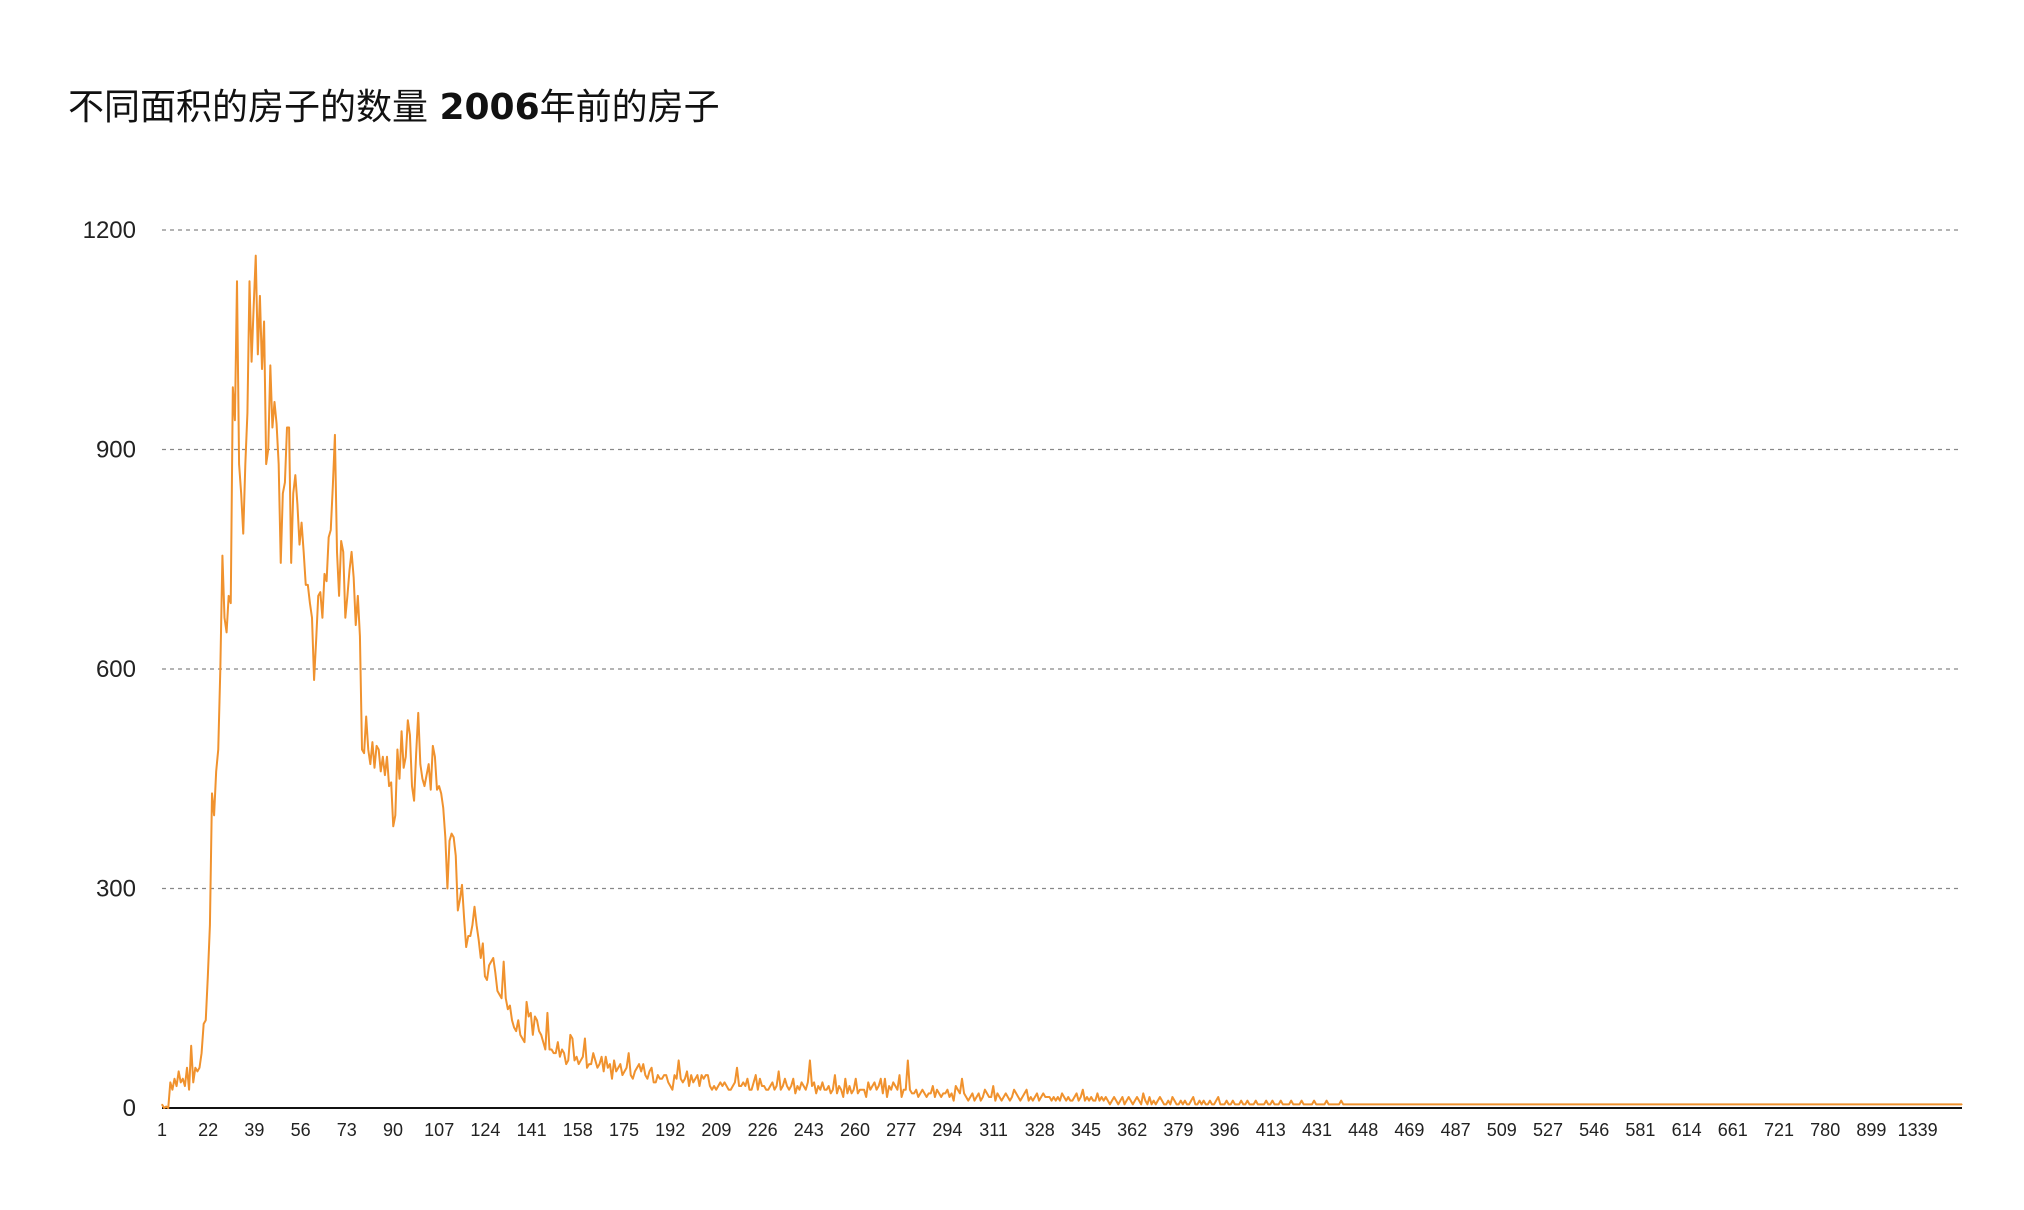 The width and height of the screenshot is (2024, 1210). Describe the element at coordinates (901, 1130) in the screenshot. I see `x-tick-label: 277` at that location.